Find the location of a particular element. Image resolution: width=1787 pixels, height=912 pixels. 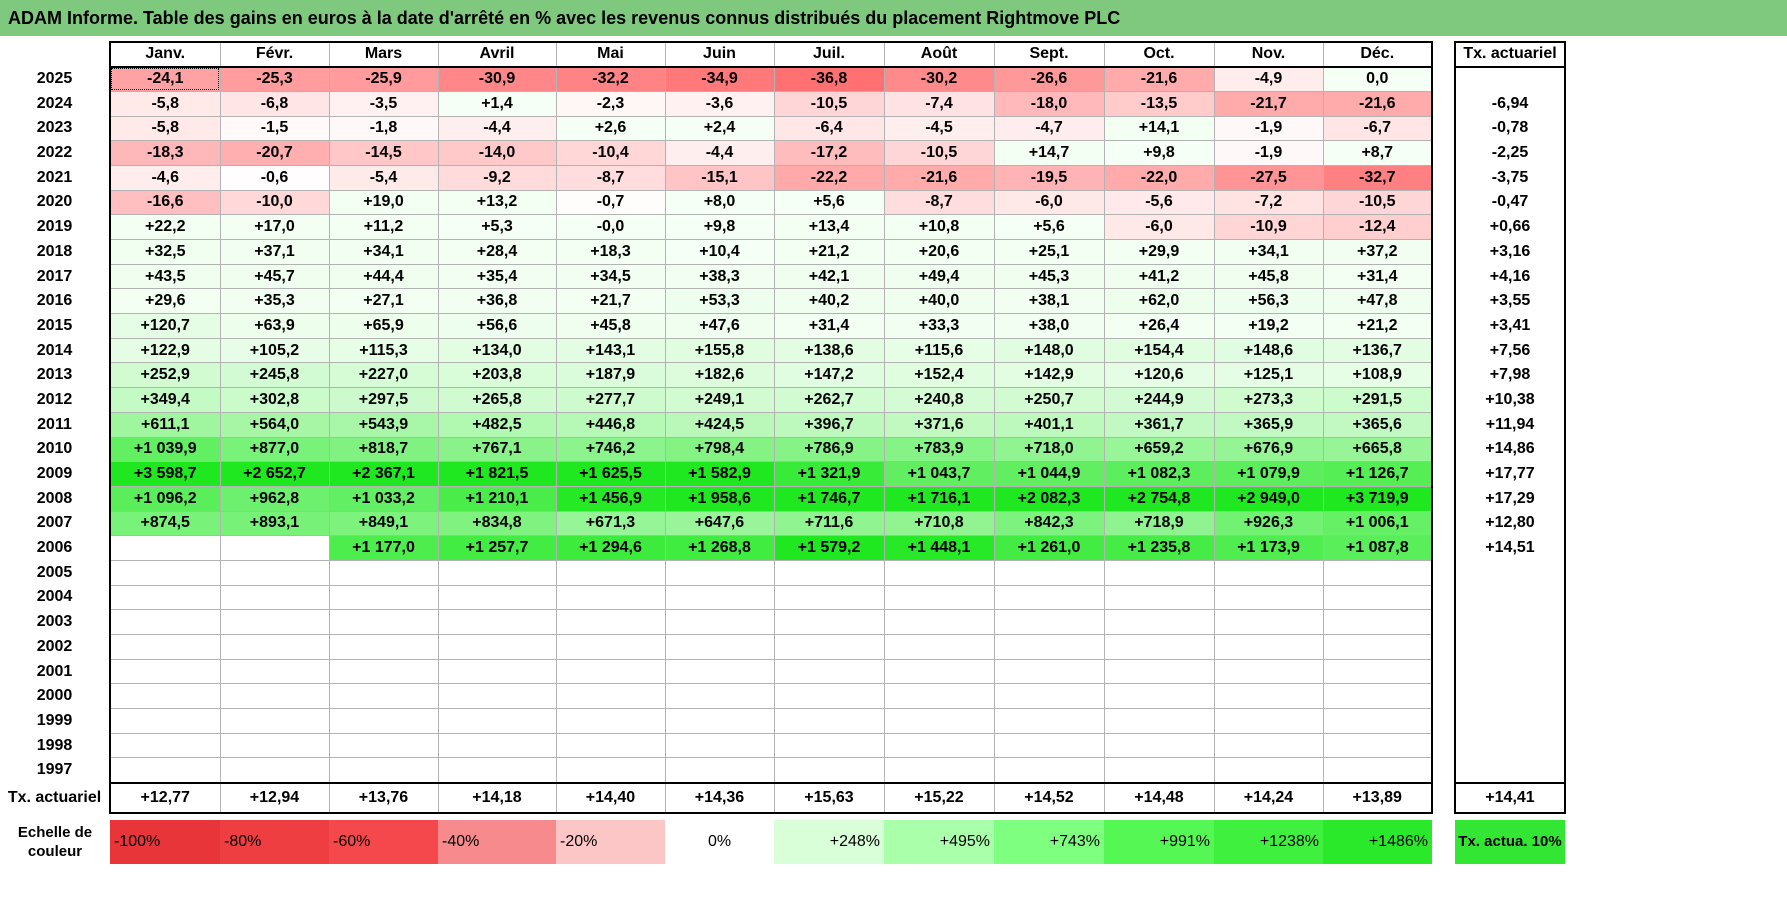

gain-cell: -8,7 is located at coordinates (939, 202).